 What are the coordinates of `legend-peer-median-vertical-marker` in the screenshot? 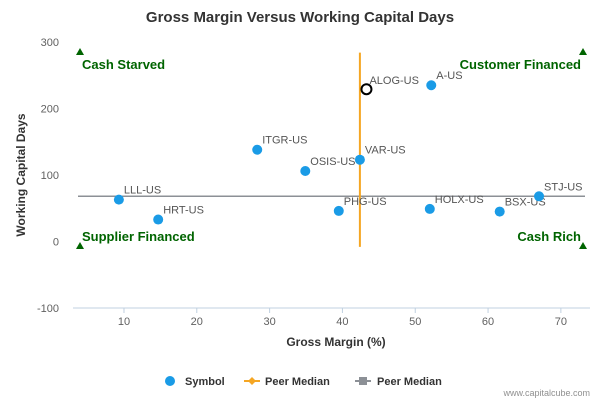 It's located at (252, 381).